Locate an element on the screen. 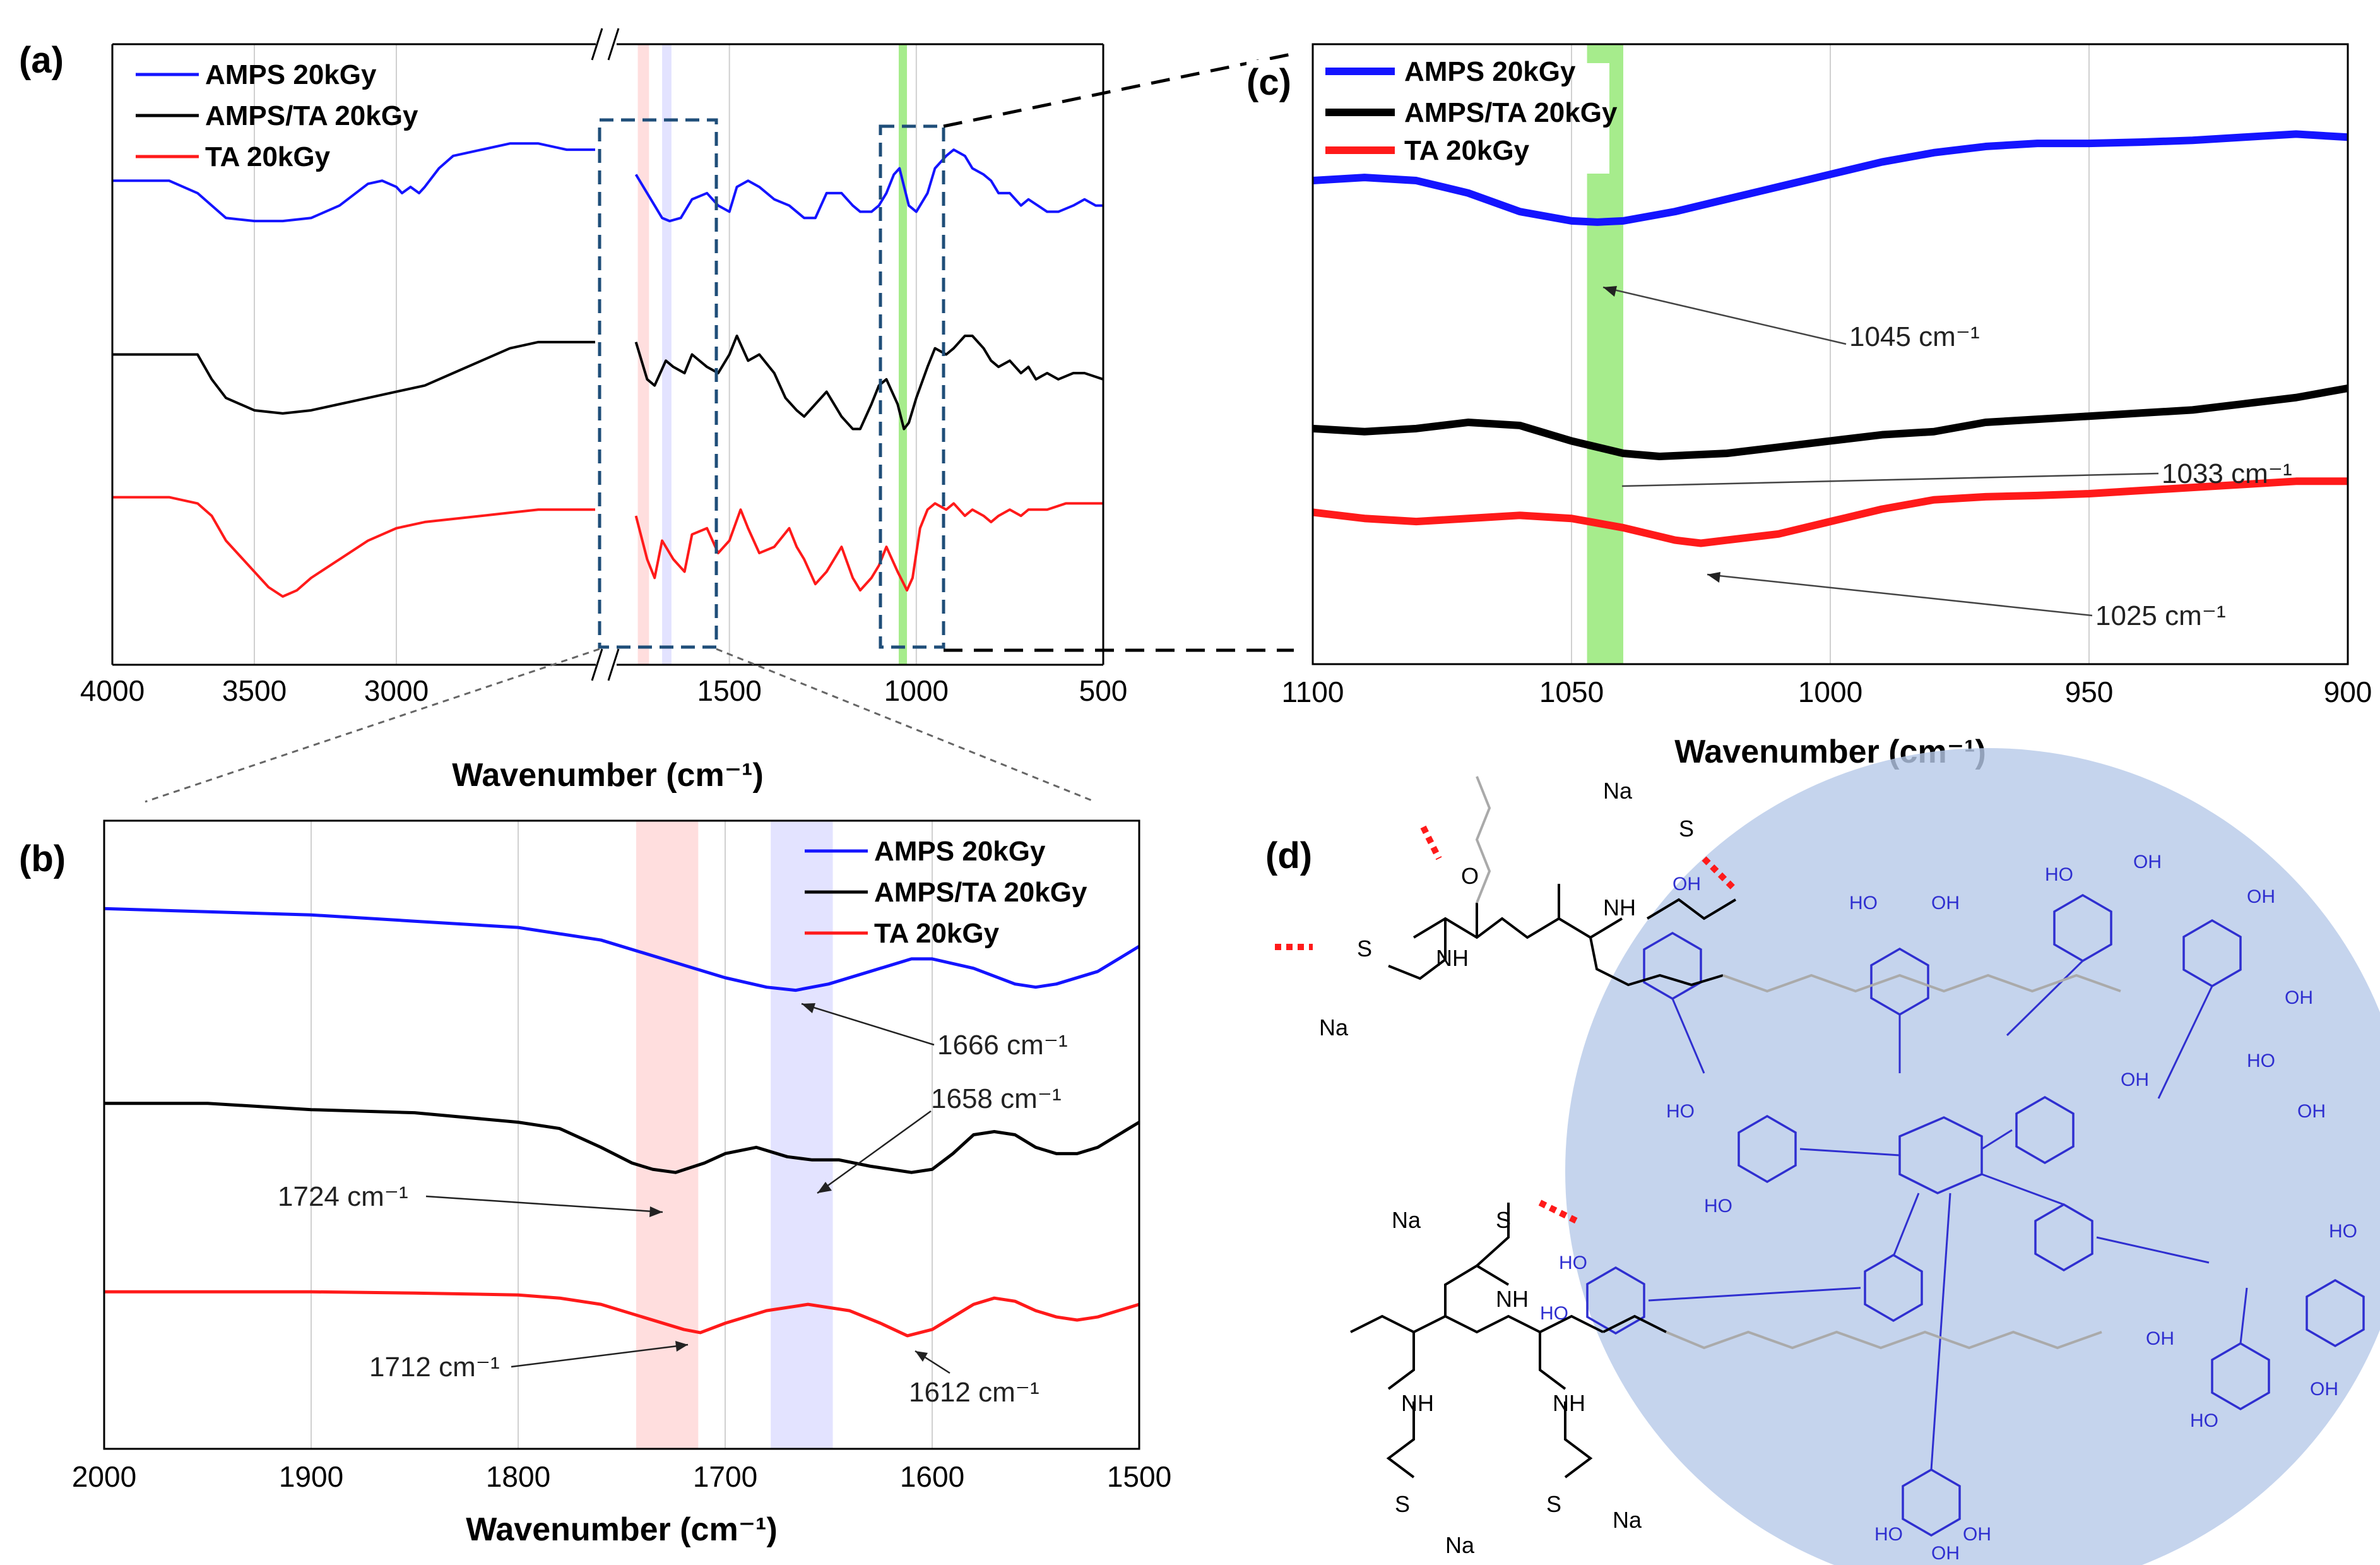 The height and width of the screenshot is (1565, 2380). panel-c-letter-bg is located at coordinates (1271, 82).